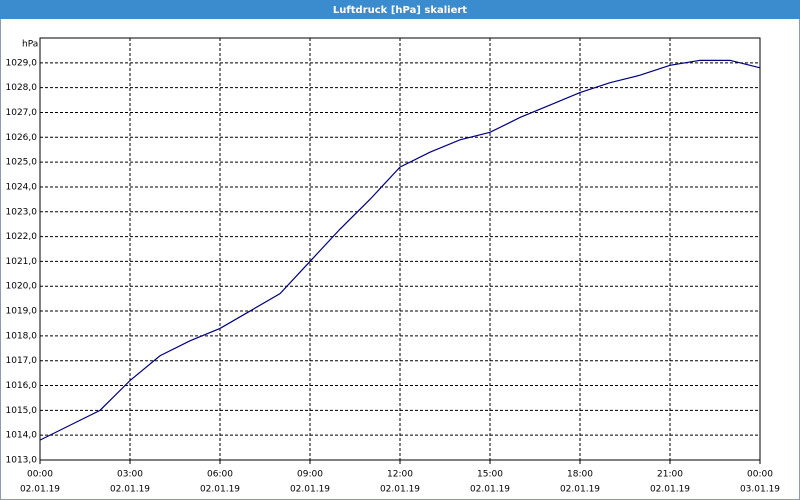 The image size is (800, 500). Describe the element at coordinates (22, 163) in the screenshot. I see `y-tick-label: 1025,0` at that location.